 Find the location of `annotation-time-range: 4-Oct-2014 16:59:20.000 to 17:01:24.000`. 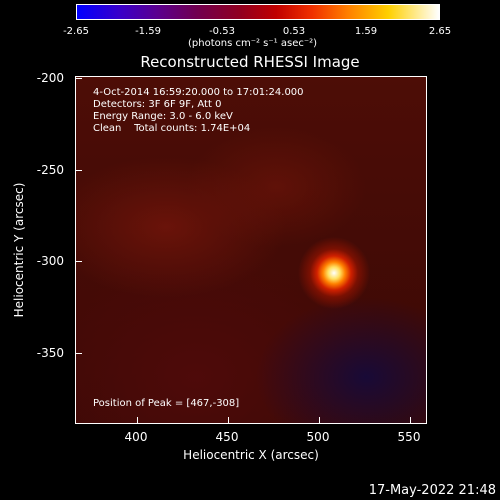

annotation-time-range: 4-Oct-2014 16:59:20.000 to 17:01:24.000 is located at coordinates (198, 92).